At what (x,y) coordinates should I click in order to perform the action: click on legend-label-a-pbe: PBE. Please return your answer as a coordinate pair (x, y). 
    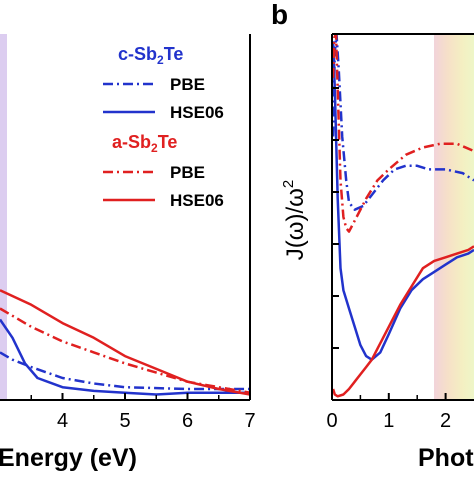
    Looking at the image, I should click on (187, 172).